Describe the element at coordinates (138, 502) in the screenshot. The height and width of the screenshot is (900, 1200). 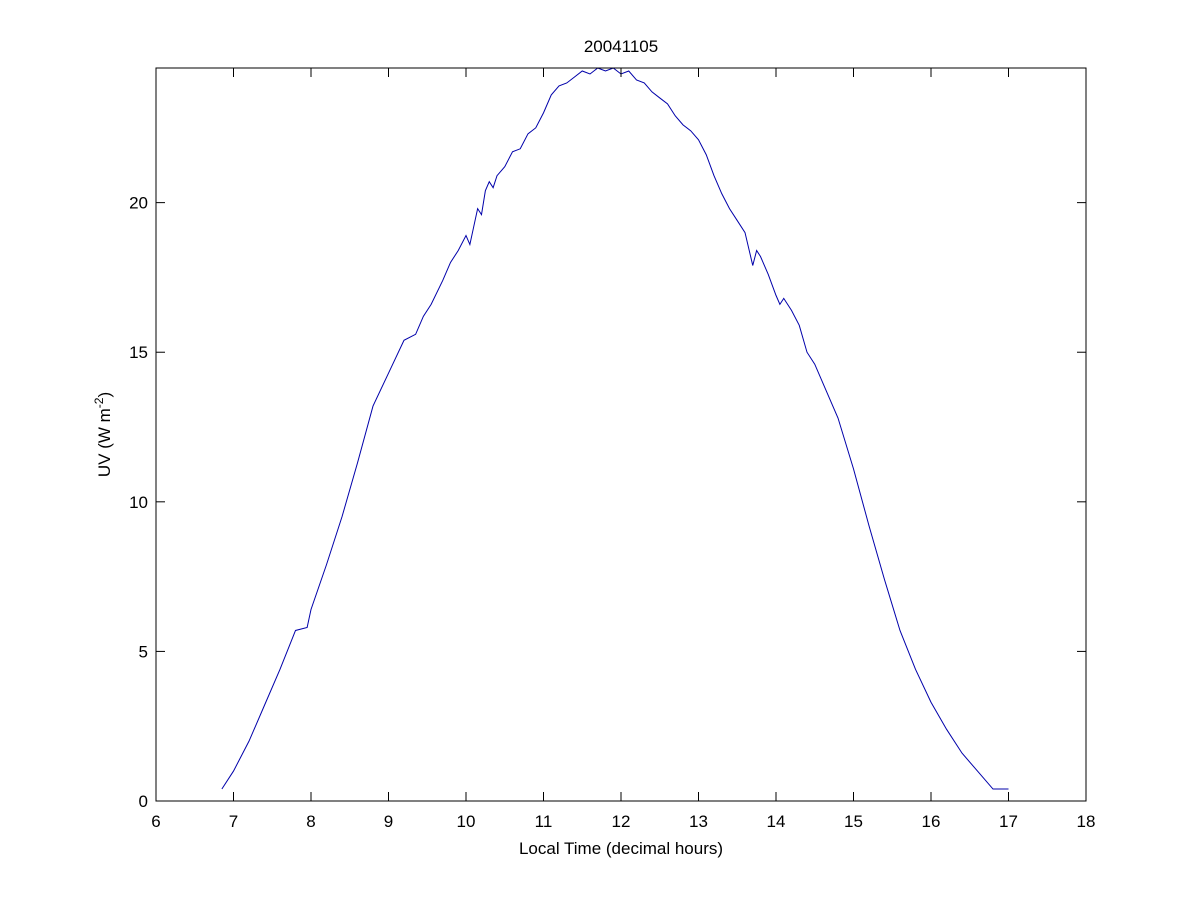
I see `y-tick-label: 10` at that location.